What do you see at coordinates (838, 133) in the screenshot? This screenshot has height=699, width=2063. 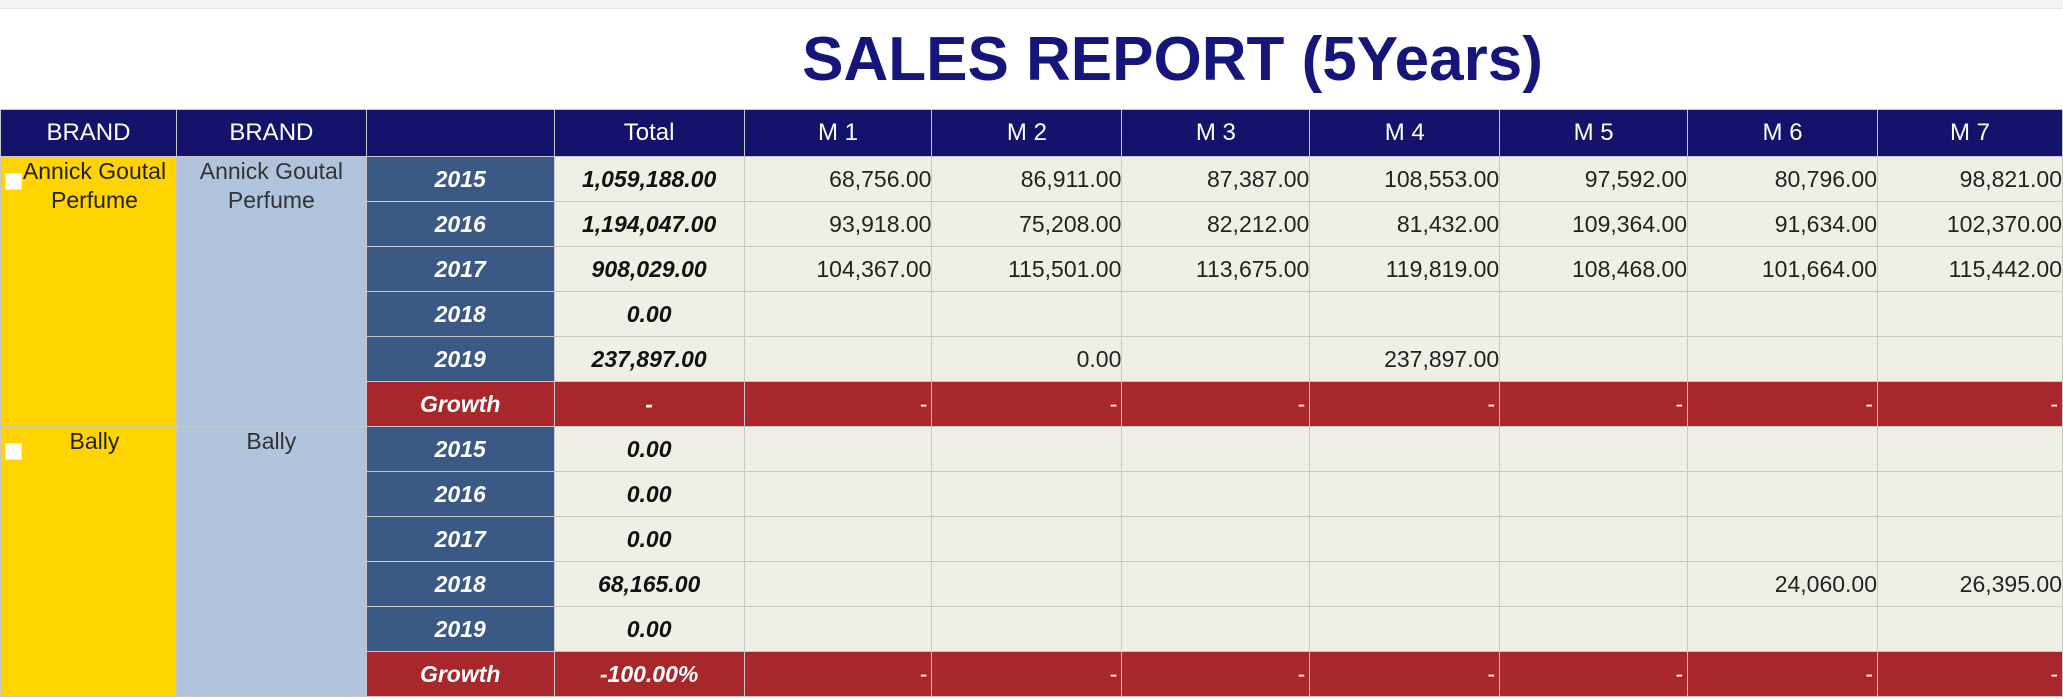 I see `column-header-m1: M 1` at bounding box center [838, 133].